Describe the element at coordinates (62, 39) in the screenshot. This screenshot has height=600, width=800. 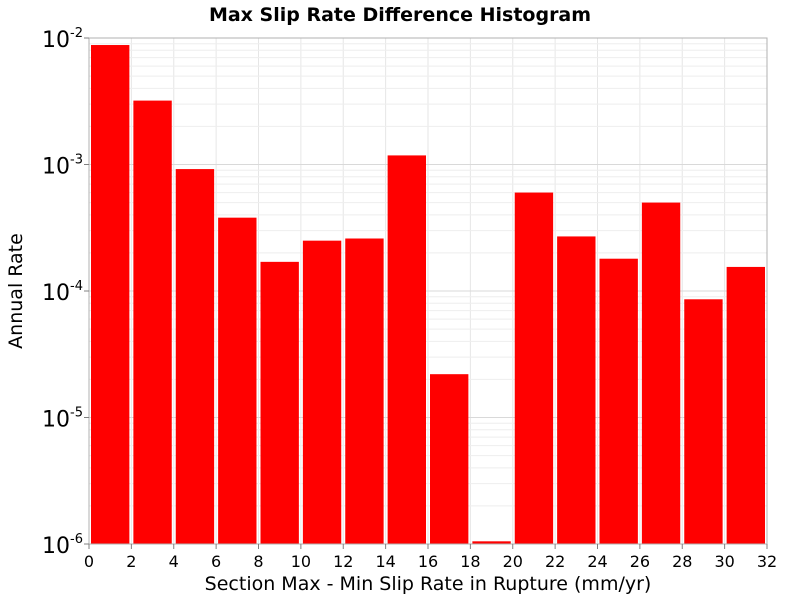
I see `y-tick-label: 10⁻²` at that location.